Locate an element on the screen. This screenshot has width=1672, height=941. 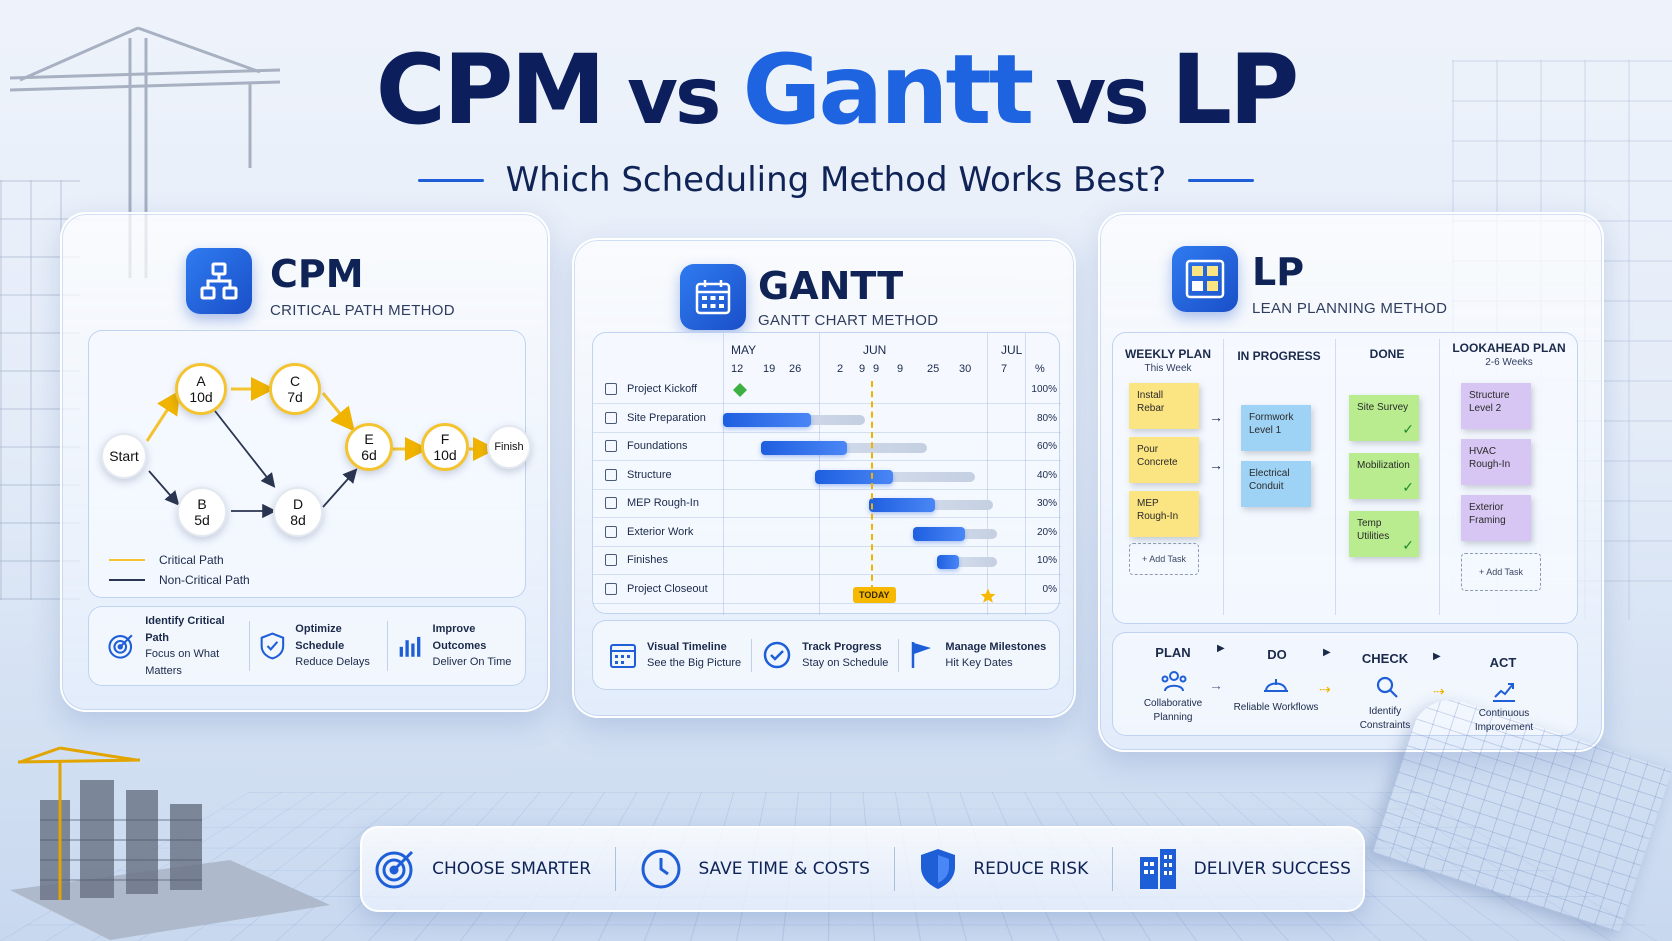
feature-manage-milestones: Manage Milestones Hit Key Dates is located at coordinates (977, 655).